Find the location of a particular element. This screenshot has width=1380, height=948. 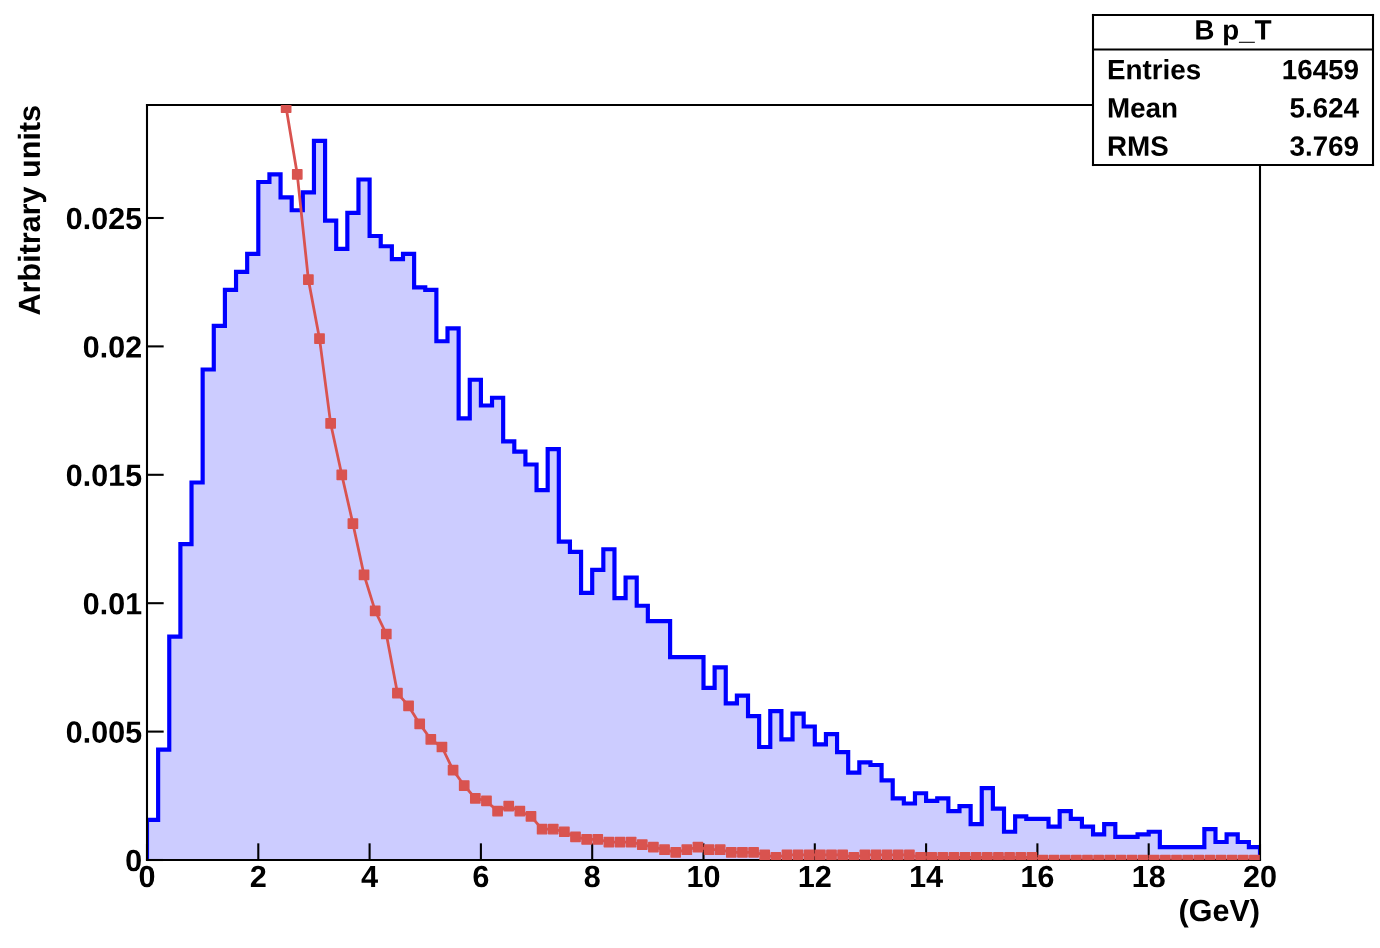

annotation: Mean is located at coordinates (1142, 108).